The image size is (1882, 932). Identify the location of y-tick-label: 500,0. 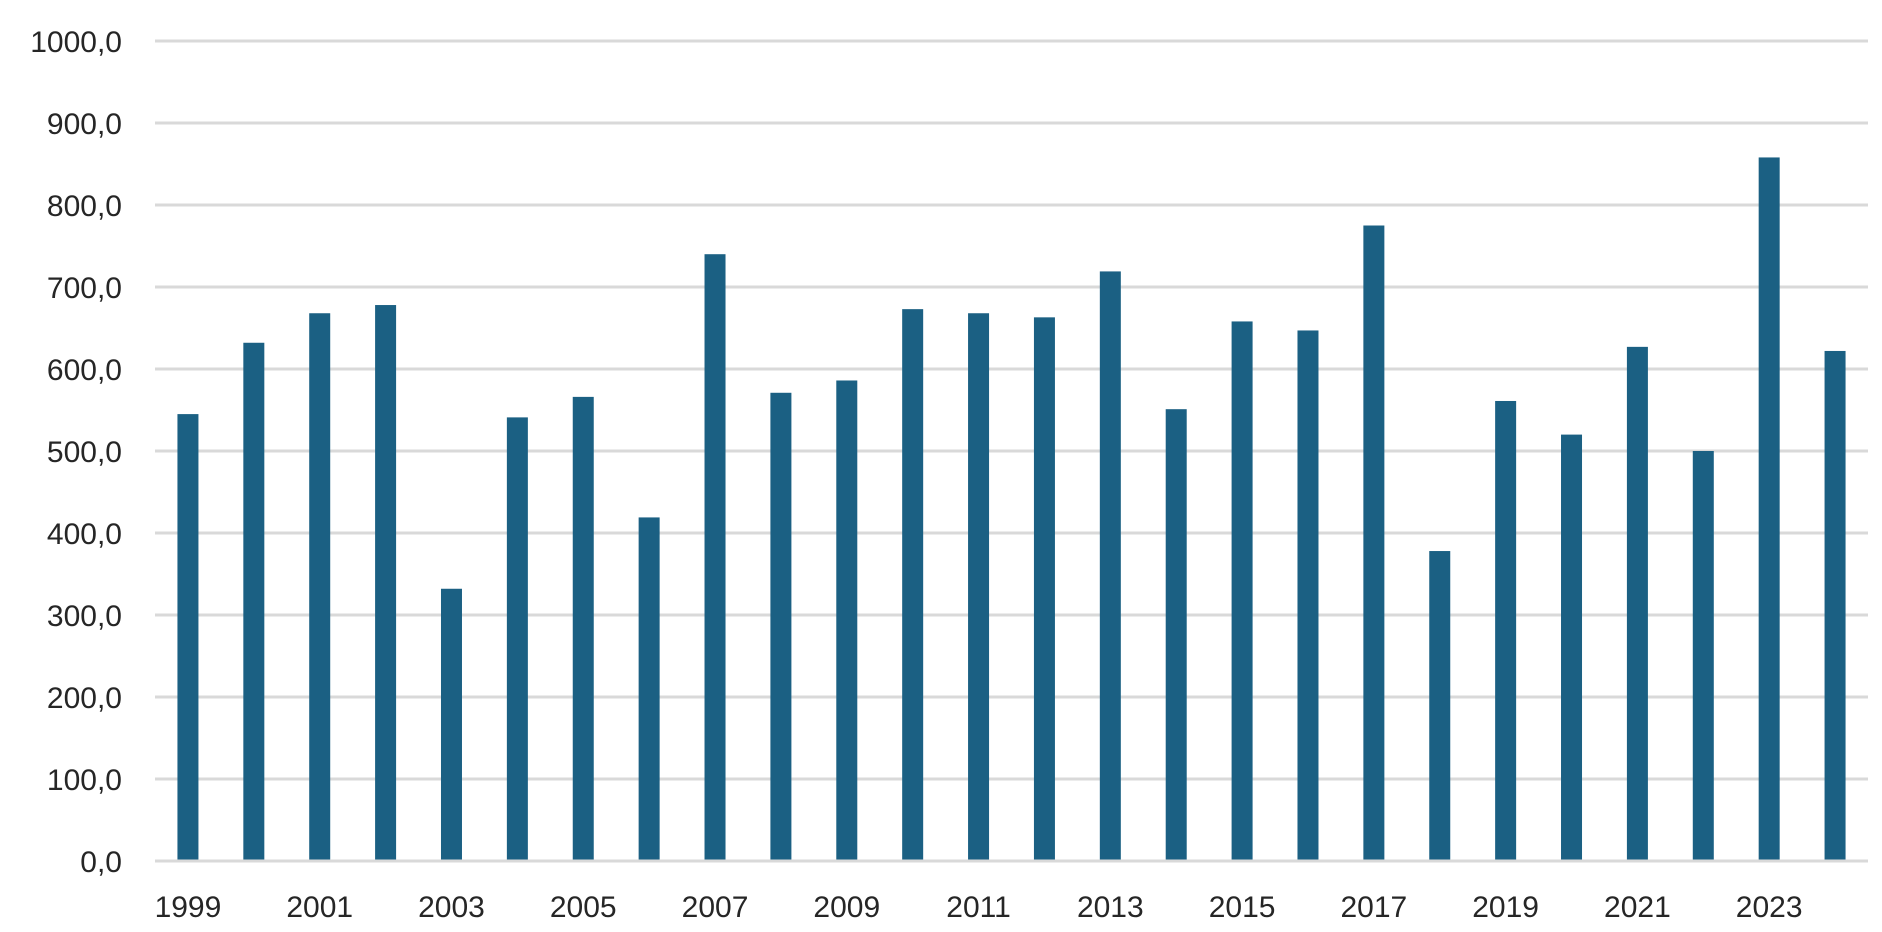
(84, 452).